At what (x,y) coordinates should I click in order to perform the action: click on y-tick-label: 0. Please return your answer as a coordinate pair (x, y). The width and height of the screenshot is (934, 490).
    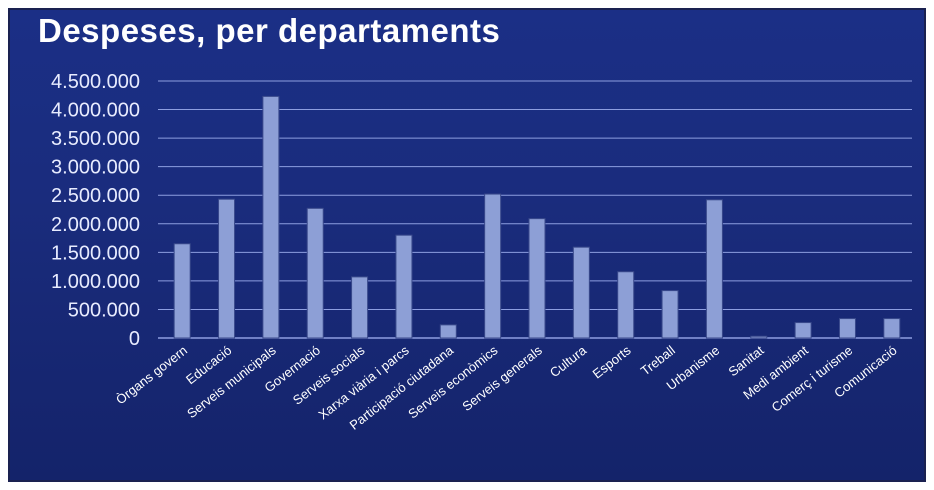
    Looking at the image, I should click on (134, 339).